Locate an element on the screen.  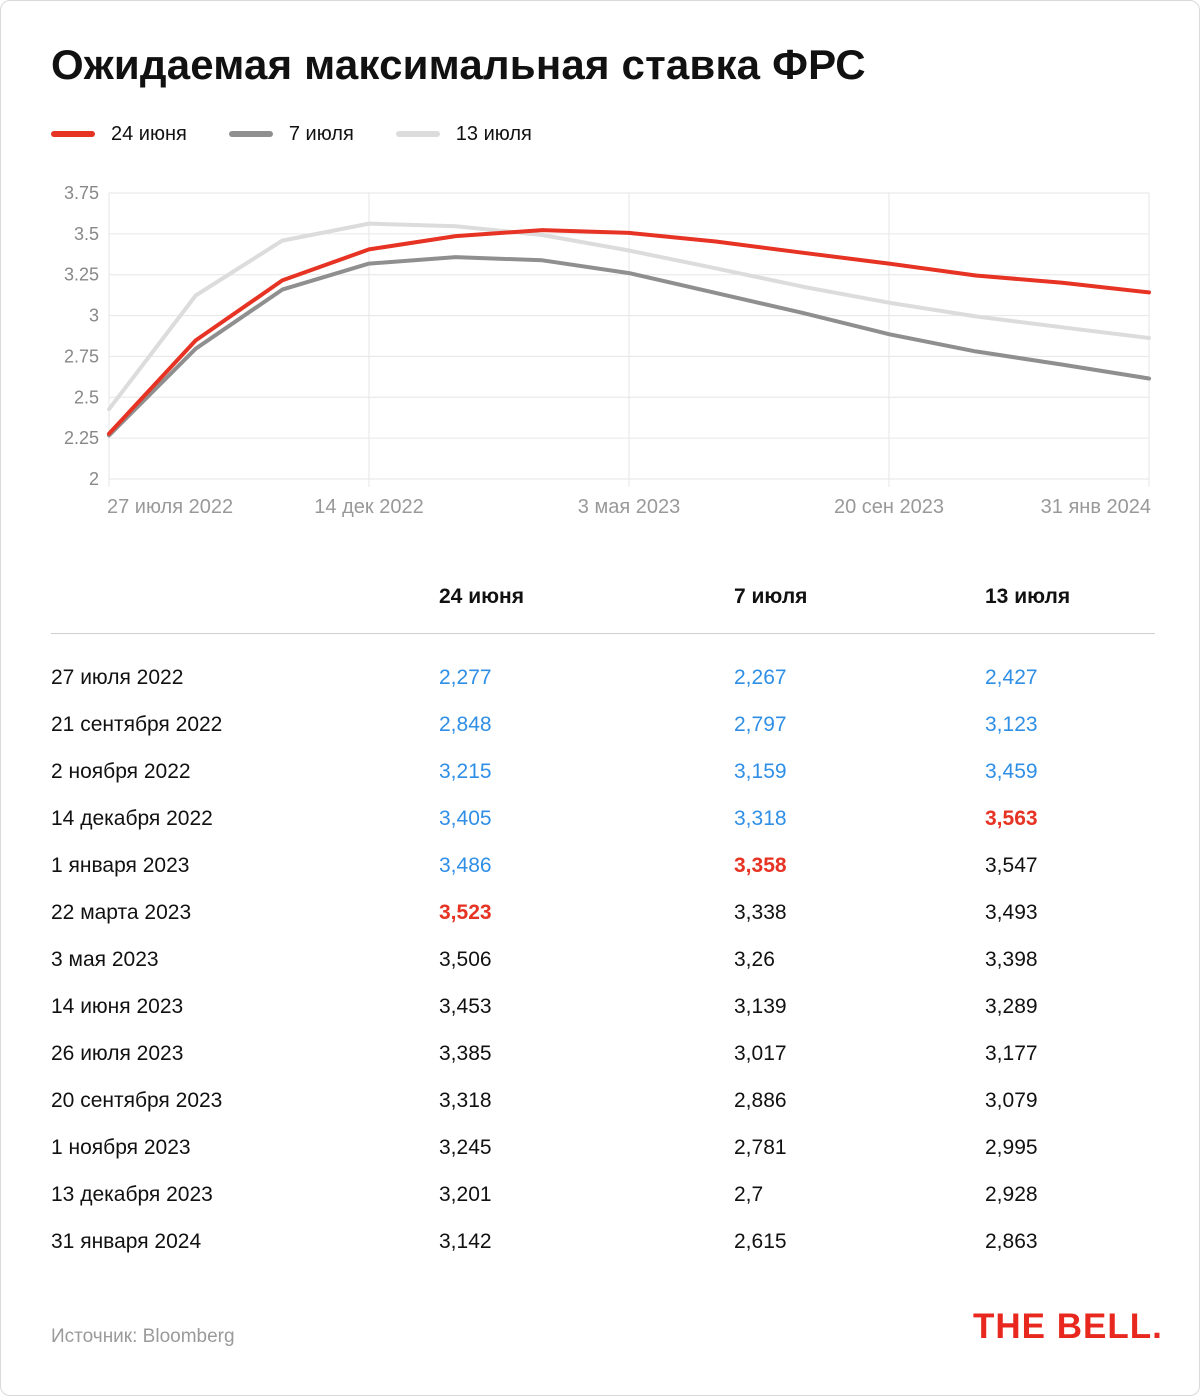
row-value-24-june: 3,215 is located at coordinates (465, 771).